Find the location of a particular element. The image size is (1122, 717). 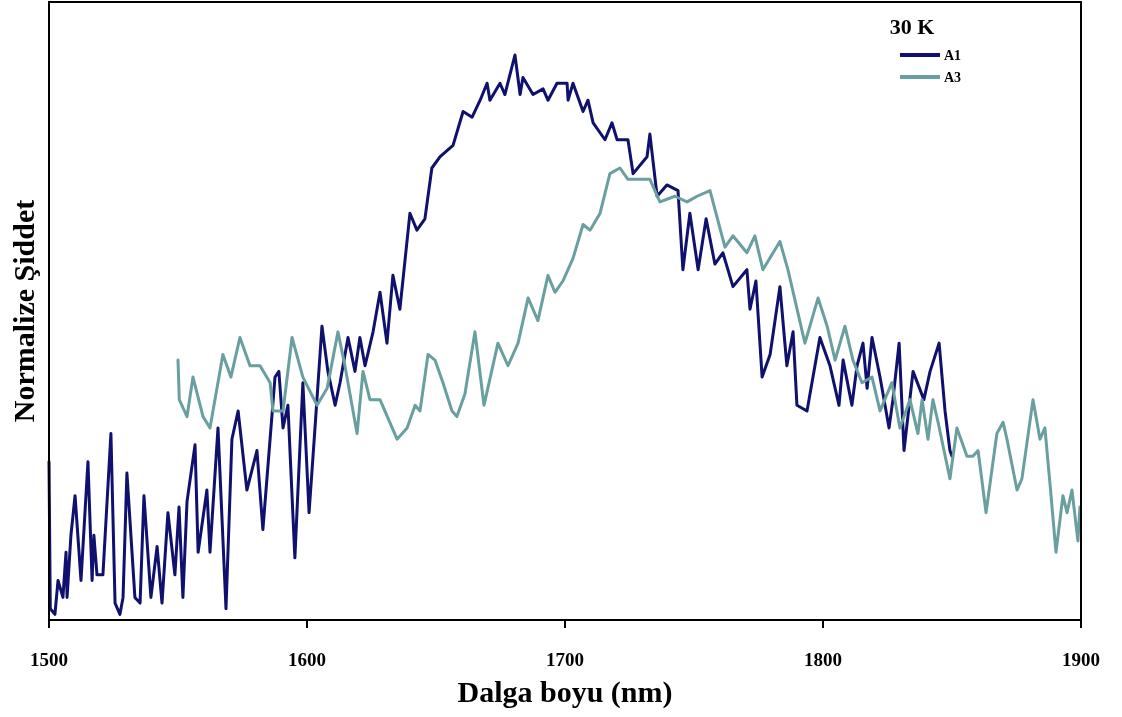

x-tick-label: 1600 is located at coordinates (307, 659).